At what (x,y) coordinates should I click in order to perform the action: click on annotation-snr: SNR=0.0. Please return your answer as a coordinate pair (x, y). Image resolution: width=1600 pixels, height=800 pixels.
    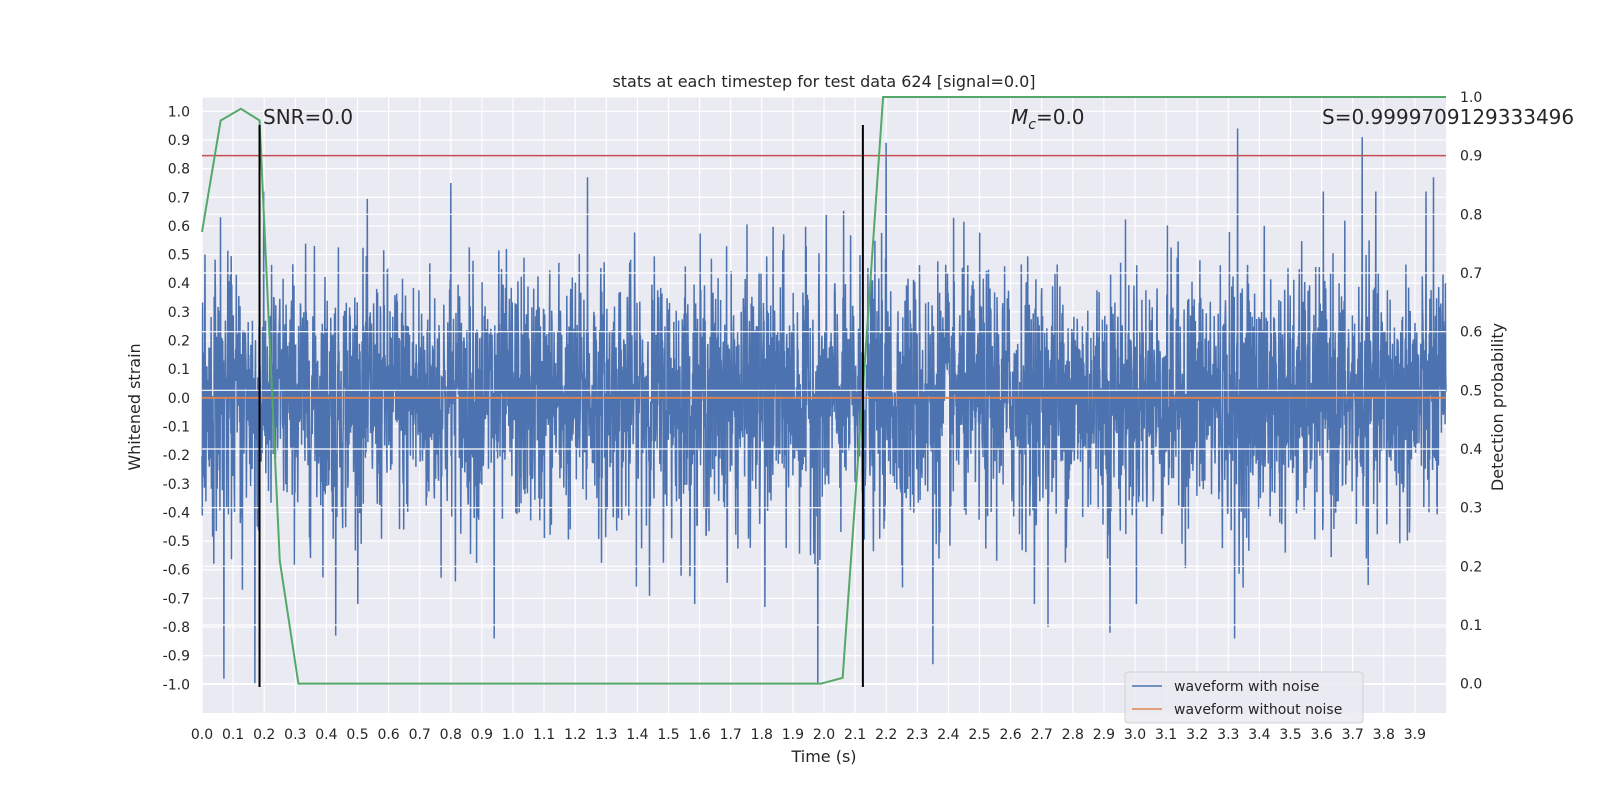
    Looking at the image, I should click on (308, 117).